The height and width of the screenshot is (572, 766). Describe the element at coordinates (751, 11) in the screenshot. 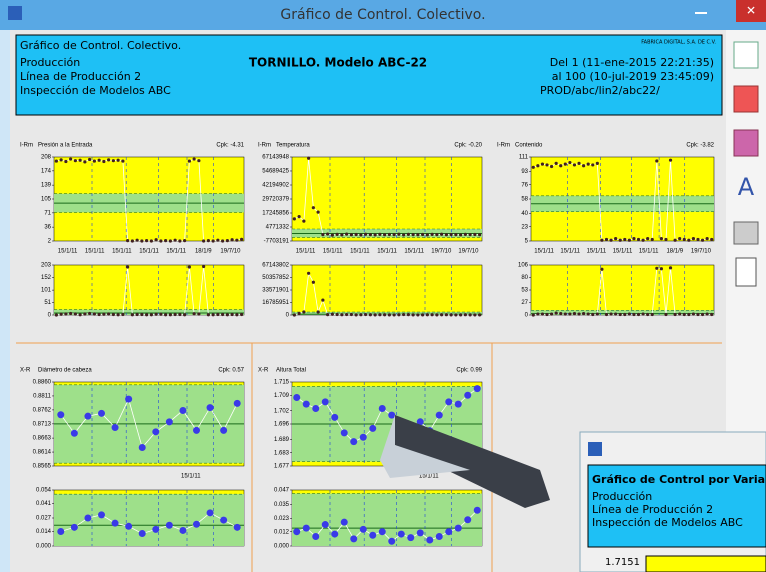

I see `close-button` at that location.